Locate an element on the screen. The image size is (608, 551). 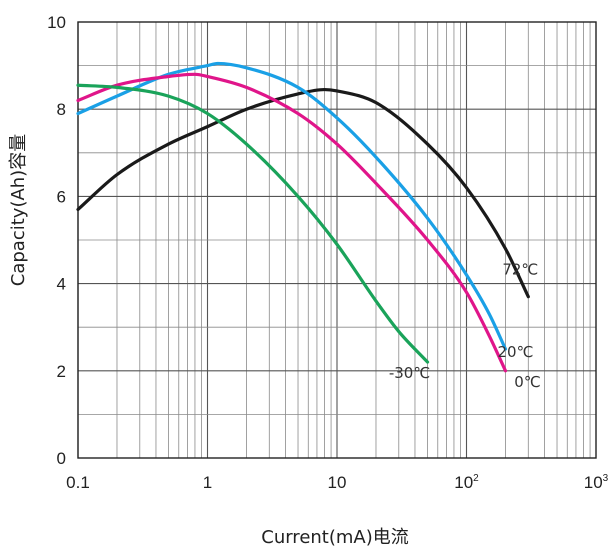
y-tick-label: 2 is located at coordinates (61, 371).